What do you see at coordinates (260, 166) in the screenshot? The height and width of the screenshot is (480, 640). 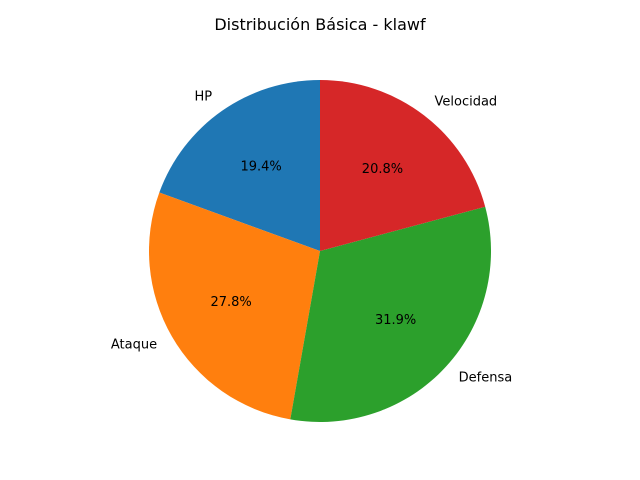 I see `percent-label-hp: 19.4%` at bounding box center [260, 166].